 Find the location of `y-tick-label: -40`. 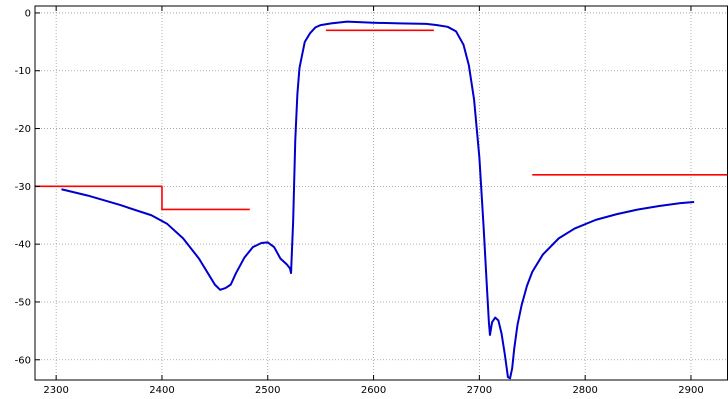

y-tick-label: -40 is located at coordinates (23, 245).